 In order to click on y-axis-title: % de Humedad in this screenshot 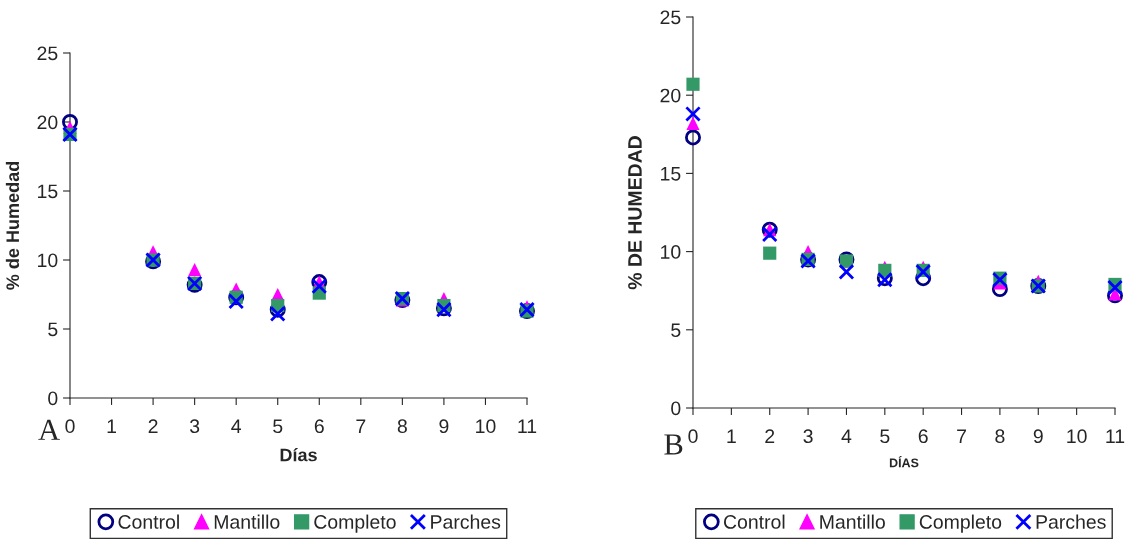, I will do `click(12, 225)`.